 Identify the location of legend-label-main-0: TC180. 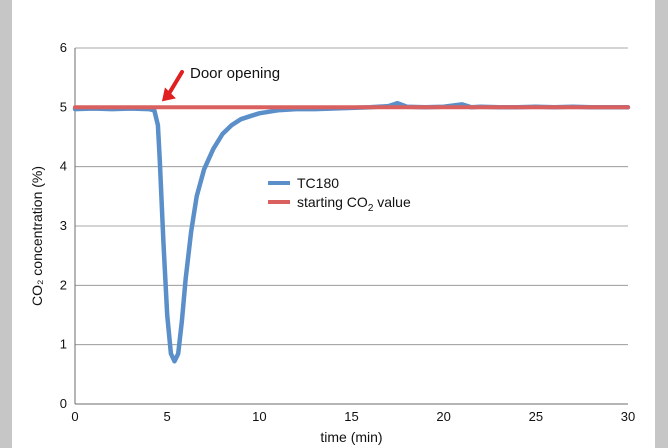
(318, 183).